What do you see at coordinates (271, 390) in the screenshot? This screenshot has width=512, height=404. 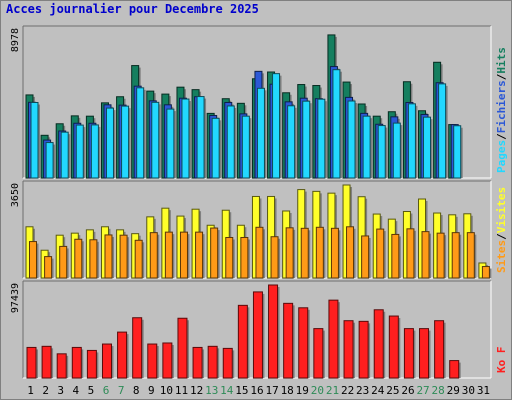 I see `day-label-17: 17` at bounding box center [271, 390].